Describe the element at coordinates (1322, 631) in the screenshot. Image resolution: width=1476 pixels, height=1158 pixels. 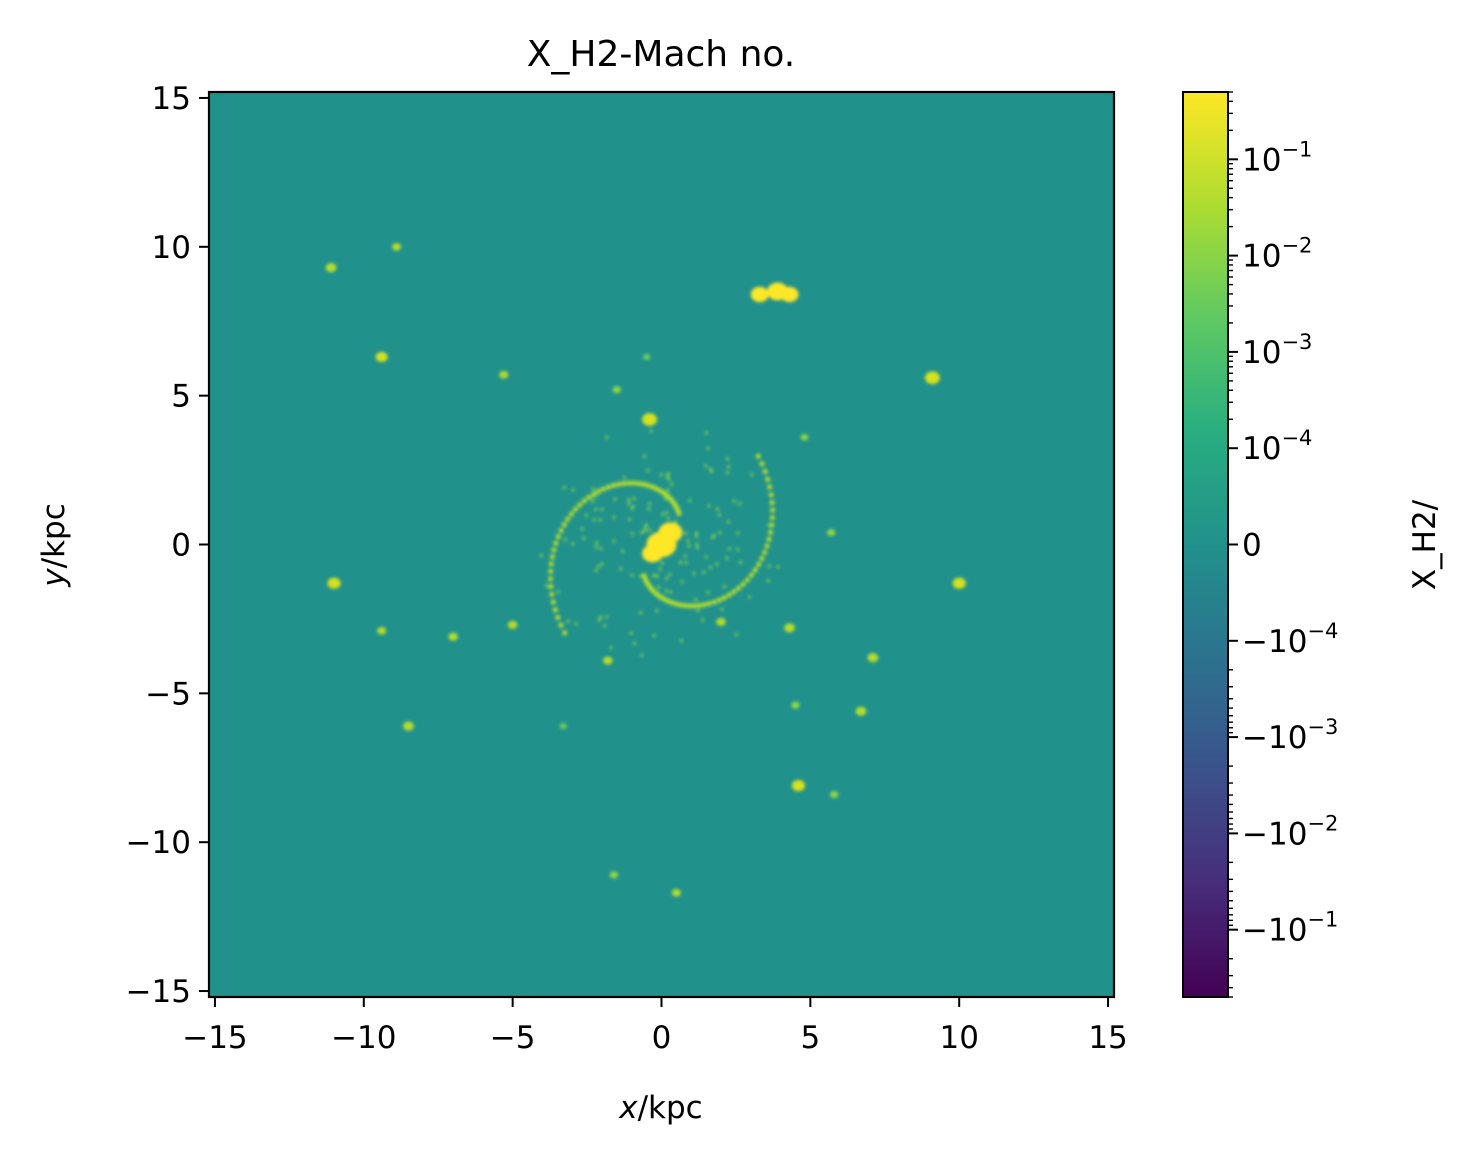
I see `colorbar-tick-exponent: −4` at that location.